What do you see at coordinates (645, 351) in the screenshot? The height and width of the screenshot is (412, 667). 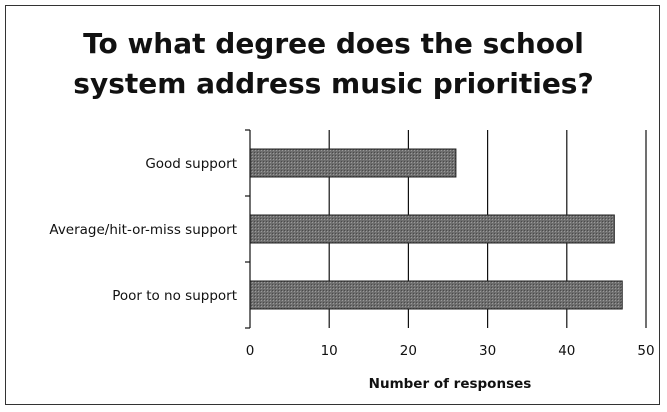 I see `x-tick-label-50: 50` at bounding box center [645, 351].